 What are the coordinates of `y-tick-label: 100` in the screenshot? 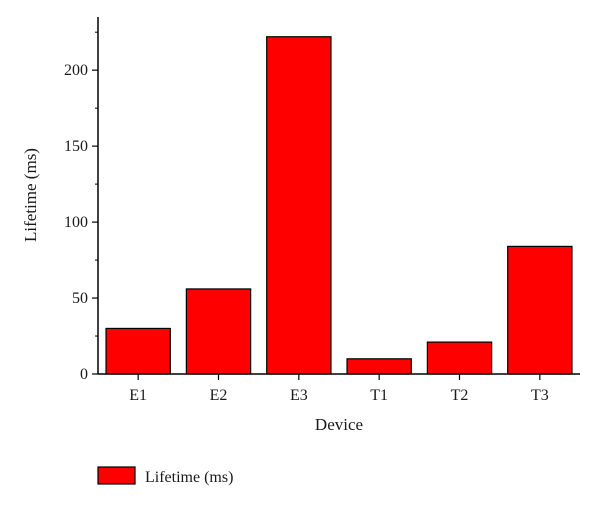 It's located at (76, 222).